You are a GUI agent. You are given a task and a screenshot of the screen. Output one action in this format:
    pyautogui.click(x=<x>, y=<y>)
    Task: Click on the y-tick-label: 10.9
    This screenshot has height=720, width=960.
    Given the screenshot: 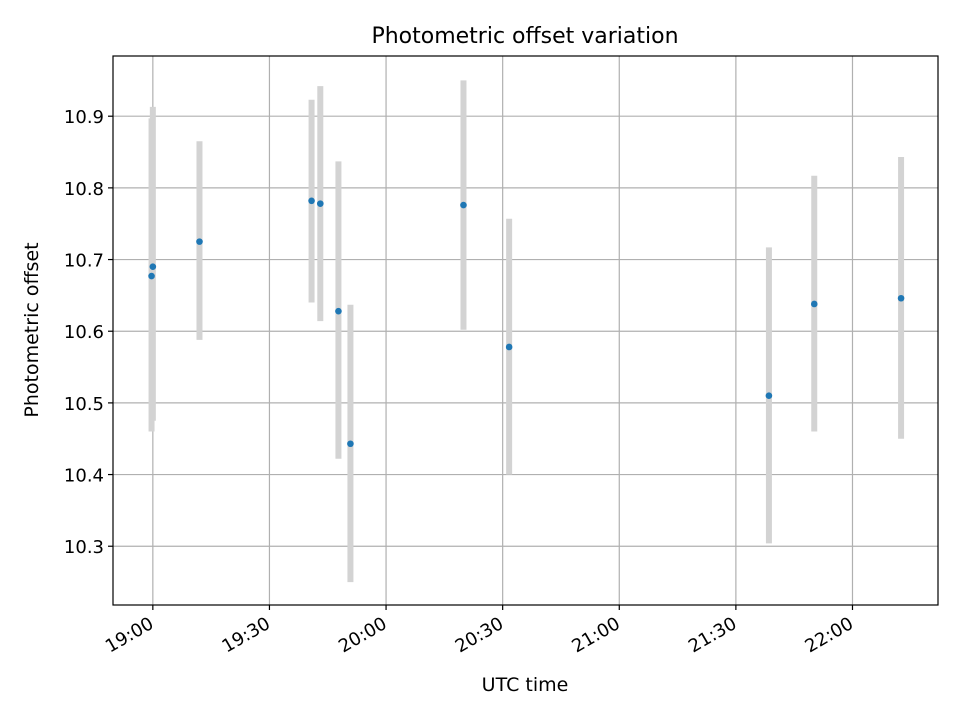 What is the action you would take?
    pyautogui.click(x=84, y=117)
    